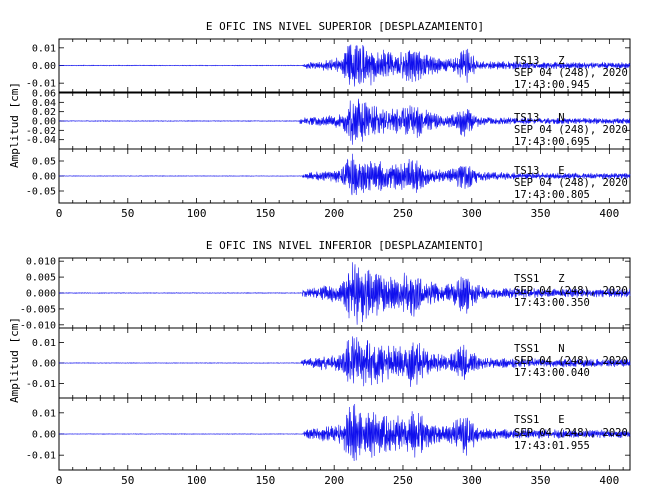 Image resolution: width=650 pixels, height=500 pixels. What do you see at coordinates (571, 130) in the screenshot?
I see `trace-label-sup-n-date: SEP 04 (248), 2020` at bounding box center [571, 130].